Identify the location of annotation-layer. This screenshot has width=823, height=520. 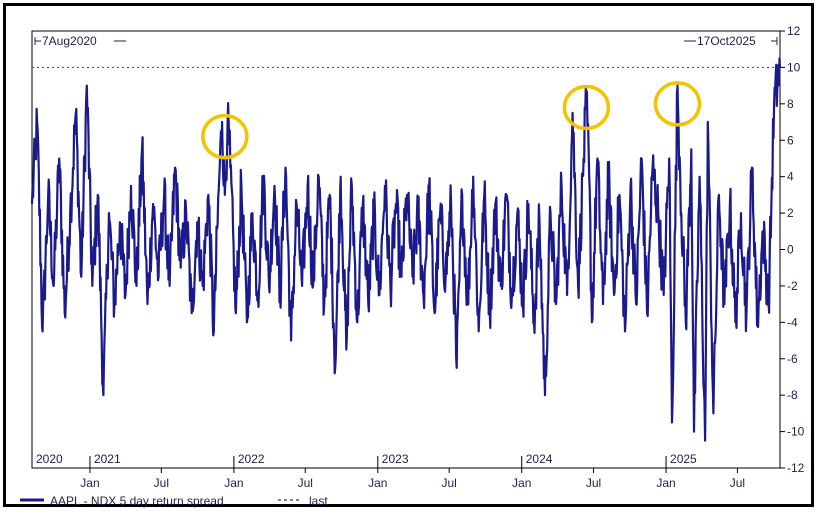
(451, 120).